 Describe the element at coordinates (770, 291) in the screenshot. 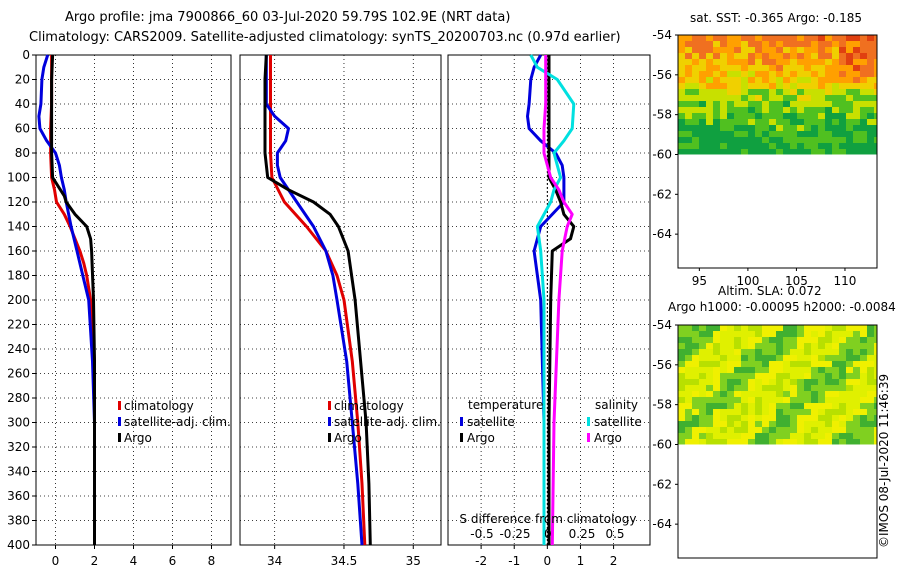

I see `map-title: Altim. SLA: 0.072` at that location.